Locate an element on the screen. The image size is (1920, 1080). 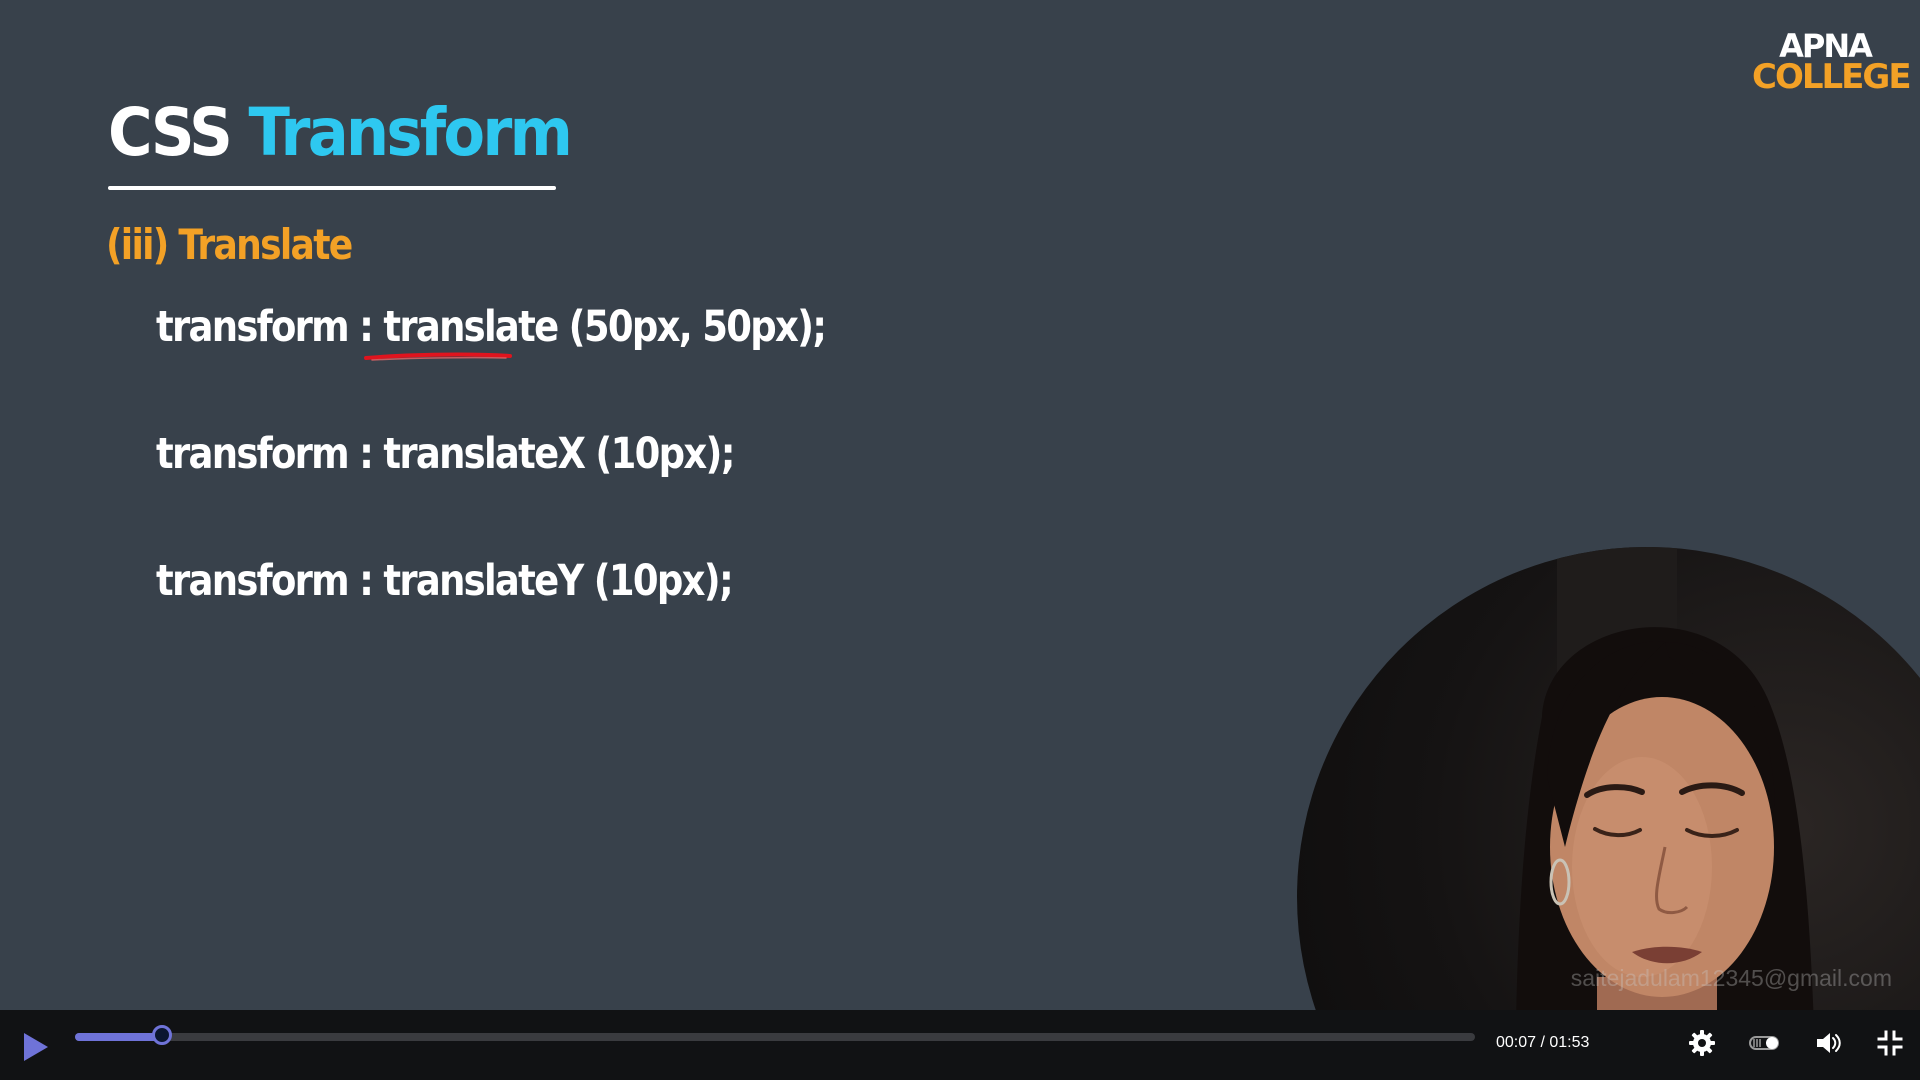
presenter-webcam is located at coordinates (1608, 778).